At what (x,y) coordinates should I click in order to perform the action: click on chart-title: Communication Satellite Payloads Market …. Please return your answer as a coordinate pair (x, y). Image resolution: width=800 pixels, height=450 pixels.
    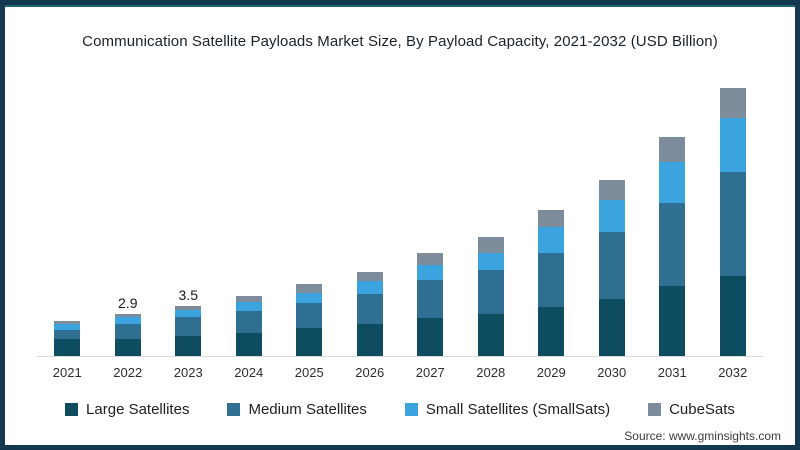
    Looking at the image, I should click on (400, 41).